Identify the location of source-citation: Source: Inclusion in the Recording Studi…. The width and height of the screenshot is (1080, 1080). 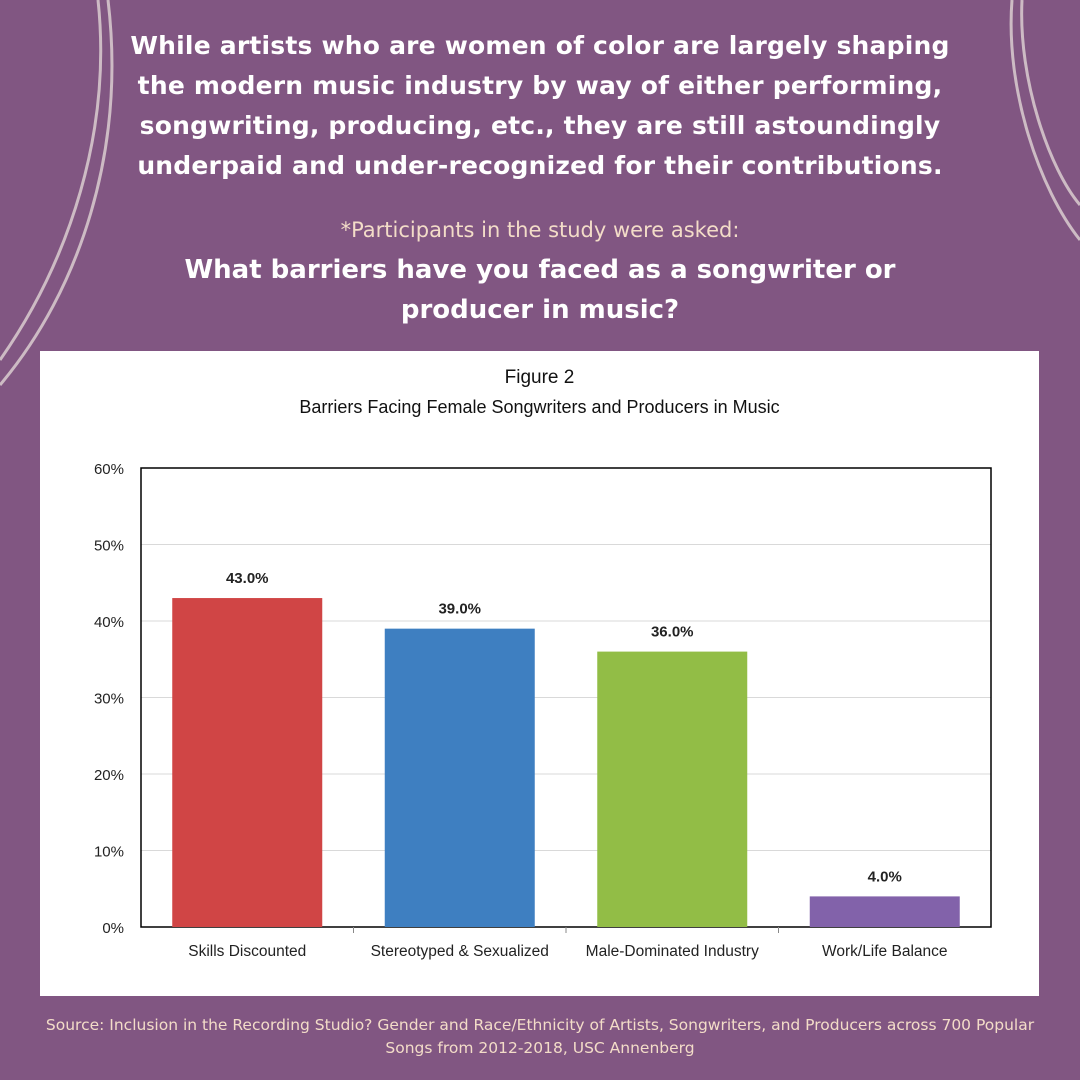
(540, 1036).